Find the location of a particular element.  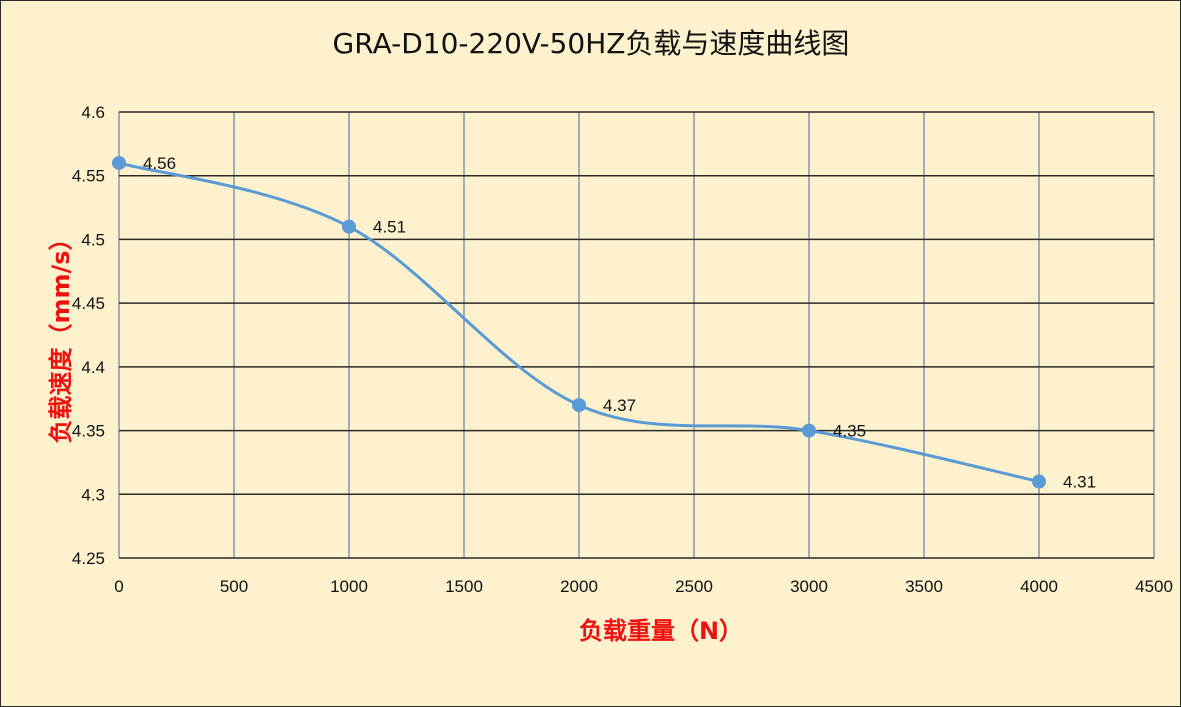

data-label: 4.31 is located at coordinates (1079, 482).